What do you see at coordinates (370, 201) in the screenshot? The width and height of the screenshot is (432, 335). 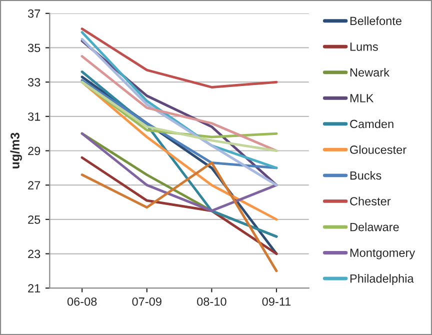 I see `legend-label: Chester` at bounding box center [370, 201].